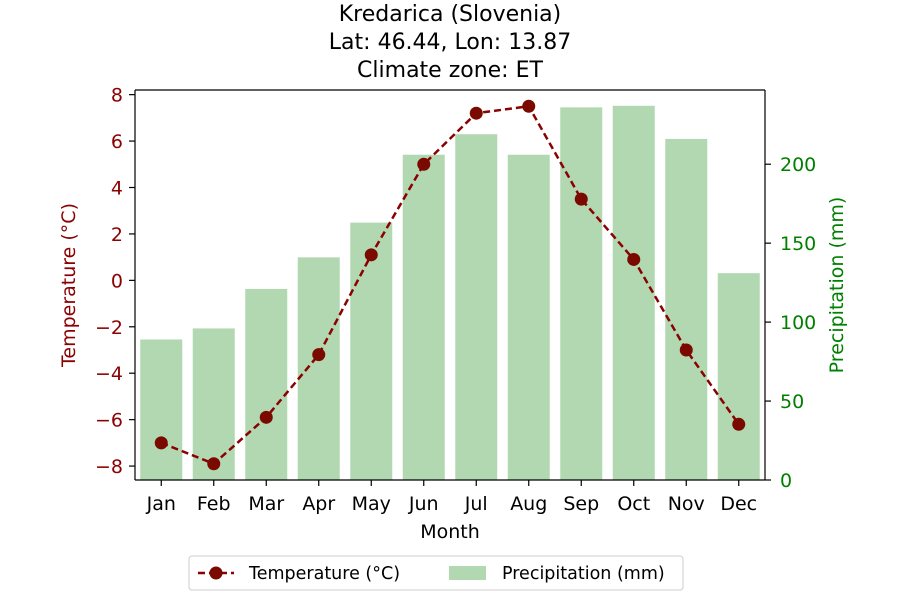 This screenshot has width=900, height=600. Describe the element at coordinates (69, 285) in the screenshot. I see `y-axis-left-label: Temperature (°C)` at that location.